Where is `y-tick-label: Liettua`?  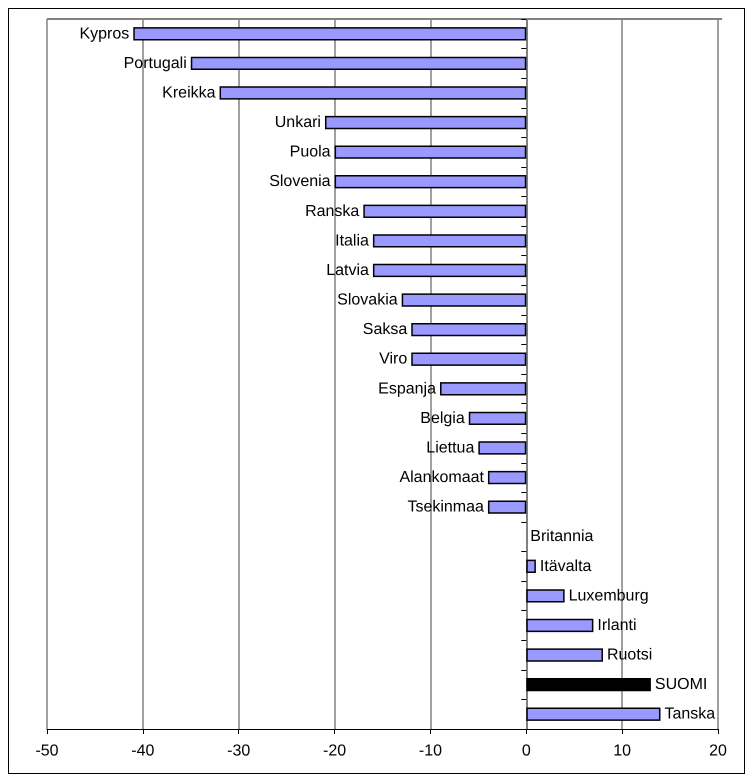 y-tick-label: Liettua is located at coordinates (450, 447).